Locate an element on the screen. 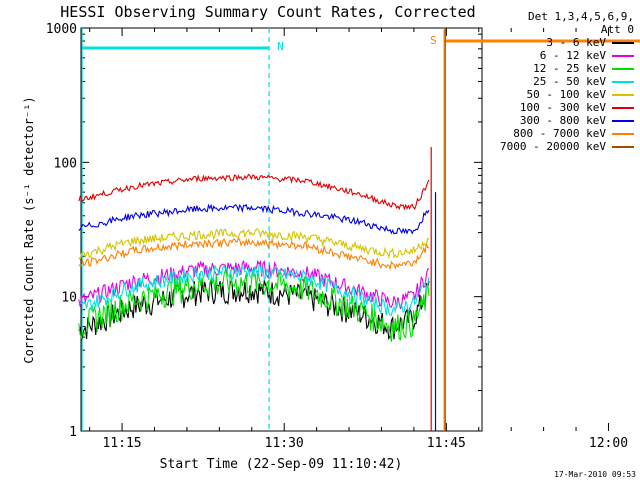  legend-item-300-800: 300 - 800 keV is located at coordinates (570, 120).